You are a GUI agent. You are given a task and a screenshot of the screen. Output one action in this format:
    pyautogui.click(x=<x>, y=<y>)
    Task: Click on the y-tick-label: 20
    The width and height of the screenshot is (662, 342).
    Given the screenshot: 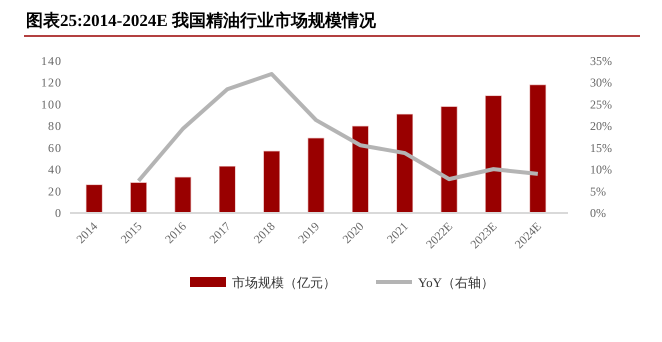 What is the action you would take?
    pyautogui.click(x=55, y=191)
    